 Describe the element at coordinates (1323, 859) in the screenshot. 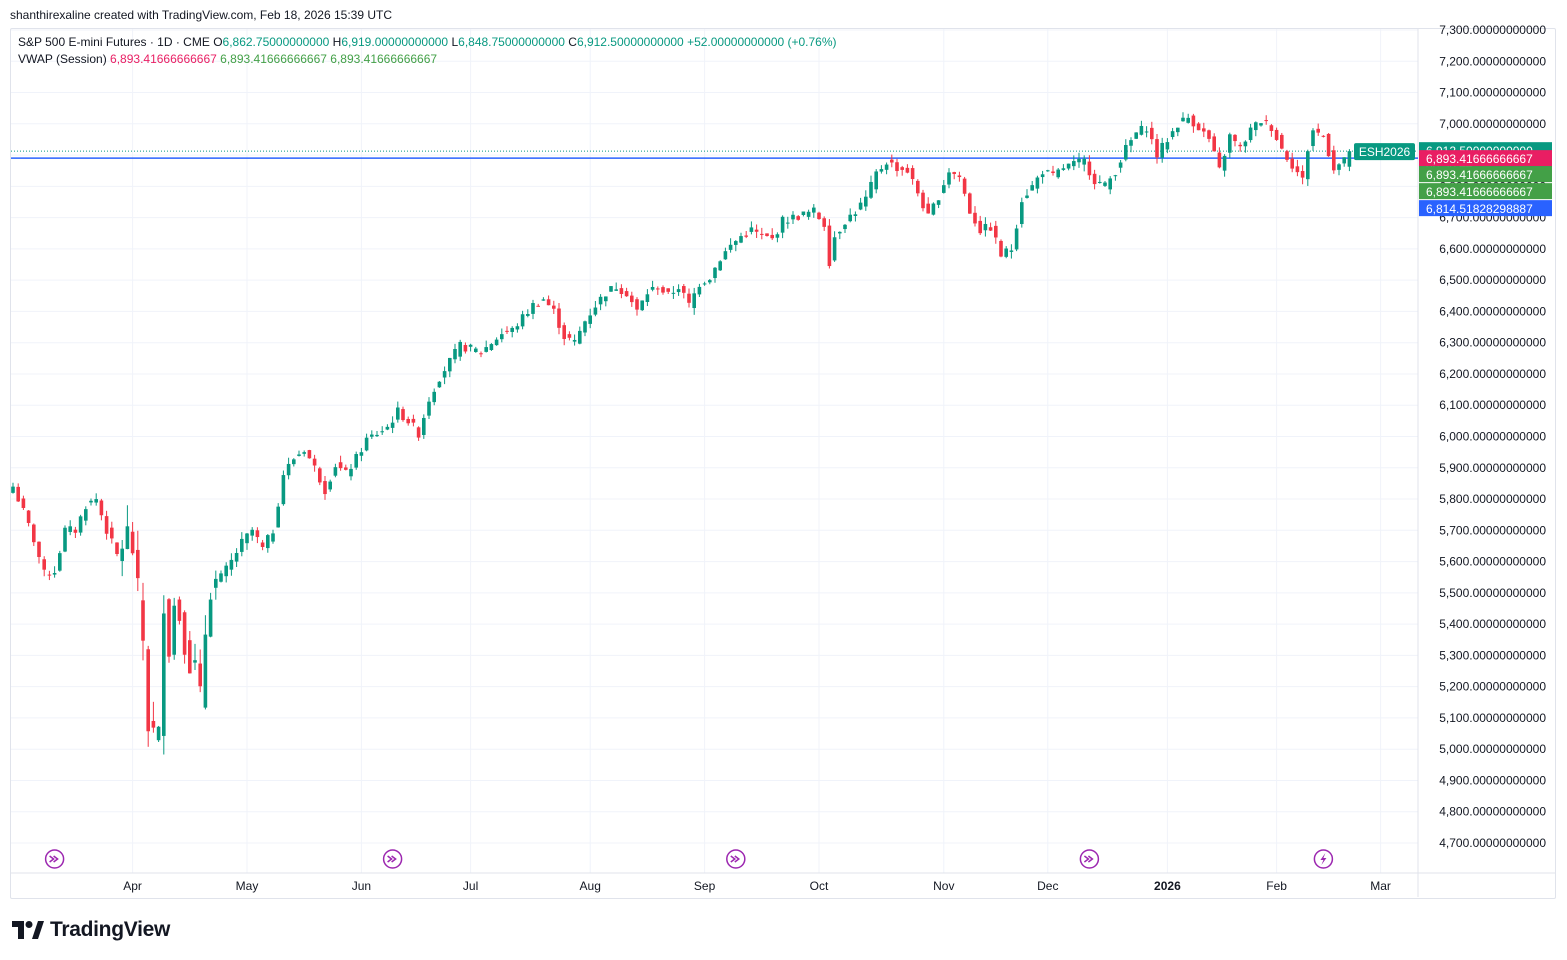

I see `bolt-event-icon` at that location.